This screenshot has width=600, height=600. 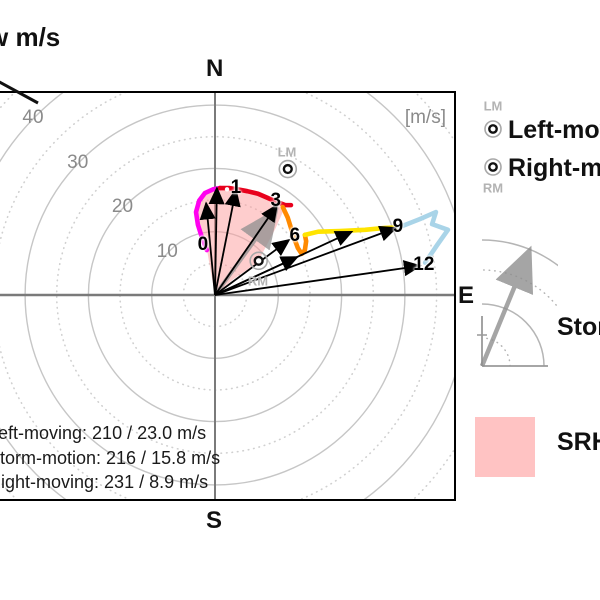 What do you see at coordinates (33, 117) in the screenshot?
I see `ring-label-40: 40` at bounding box center [33, 117].